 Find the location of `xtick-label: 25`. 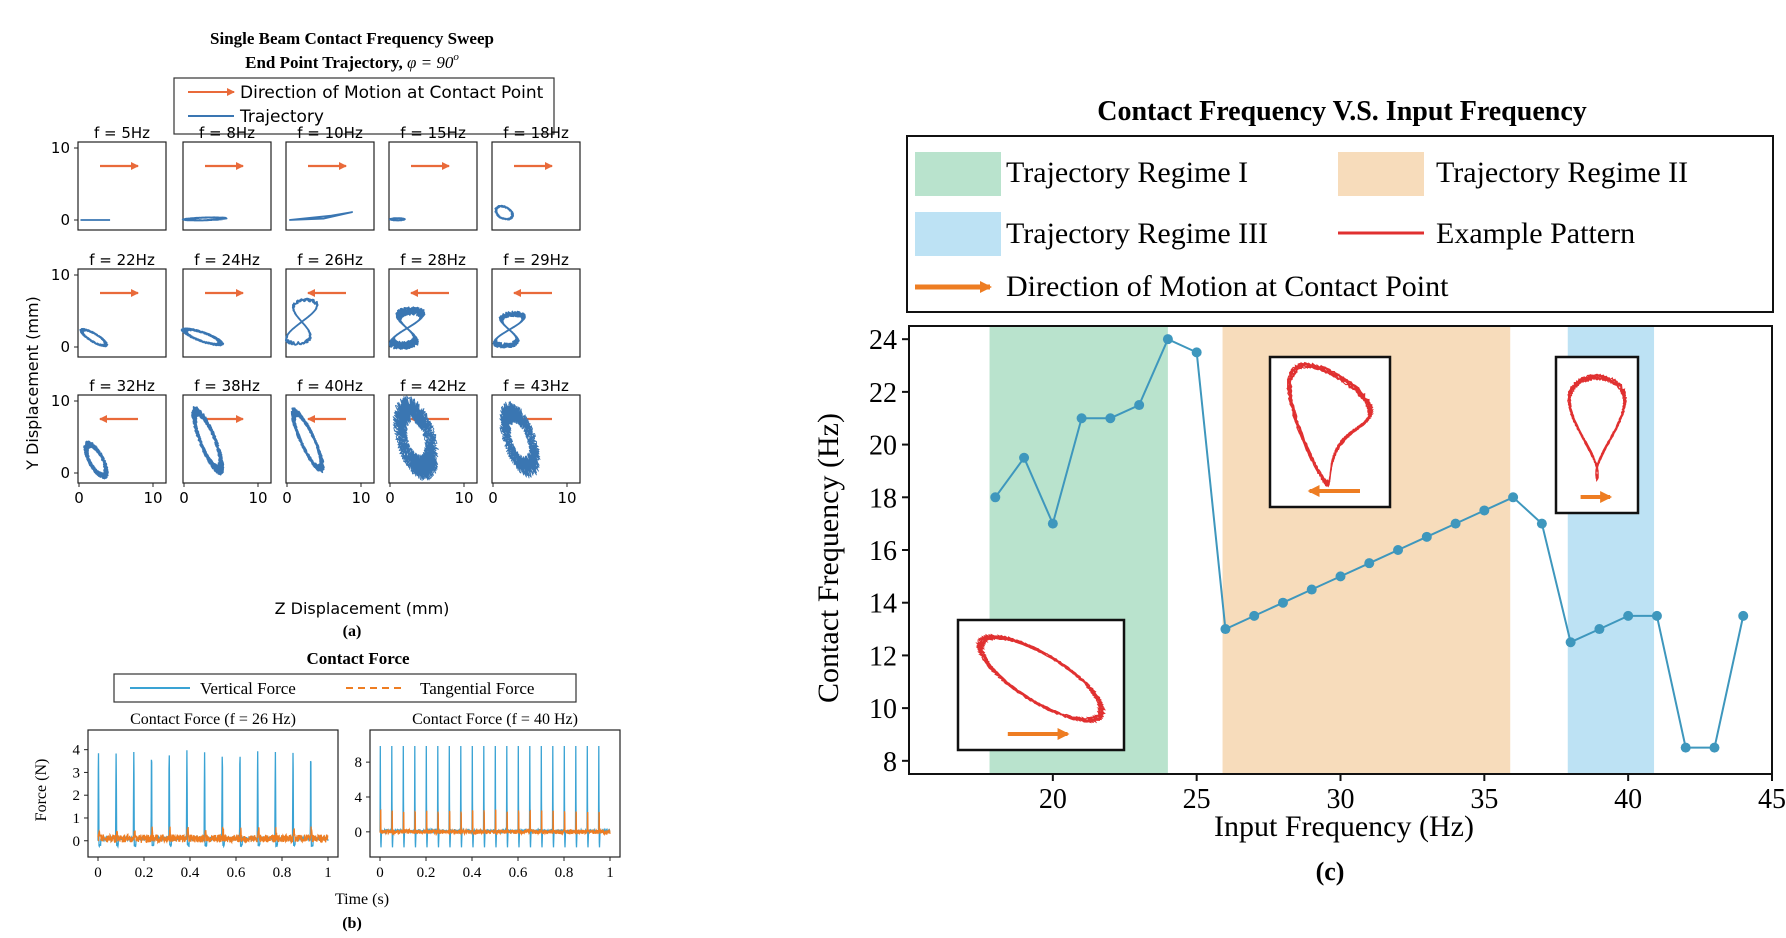

xtick-label: 25 is located at coordinates (1197, 799).